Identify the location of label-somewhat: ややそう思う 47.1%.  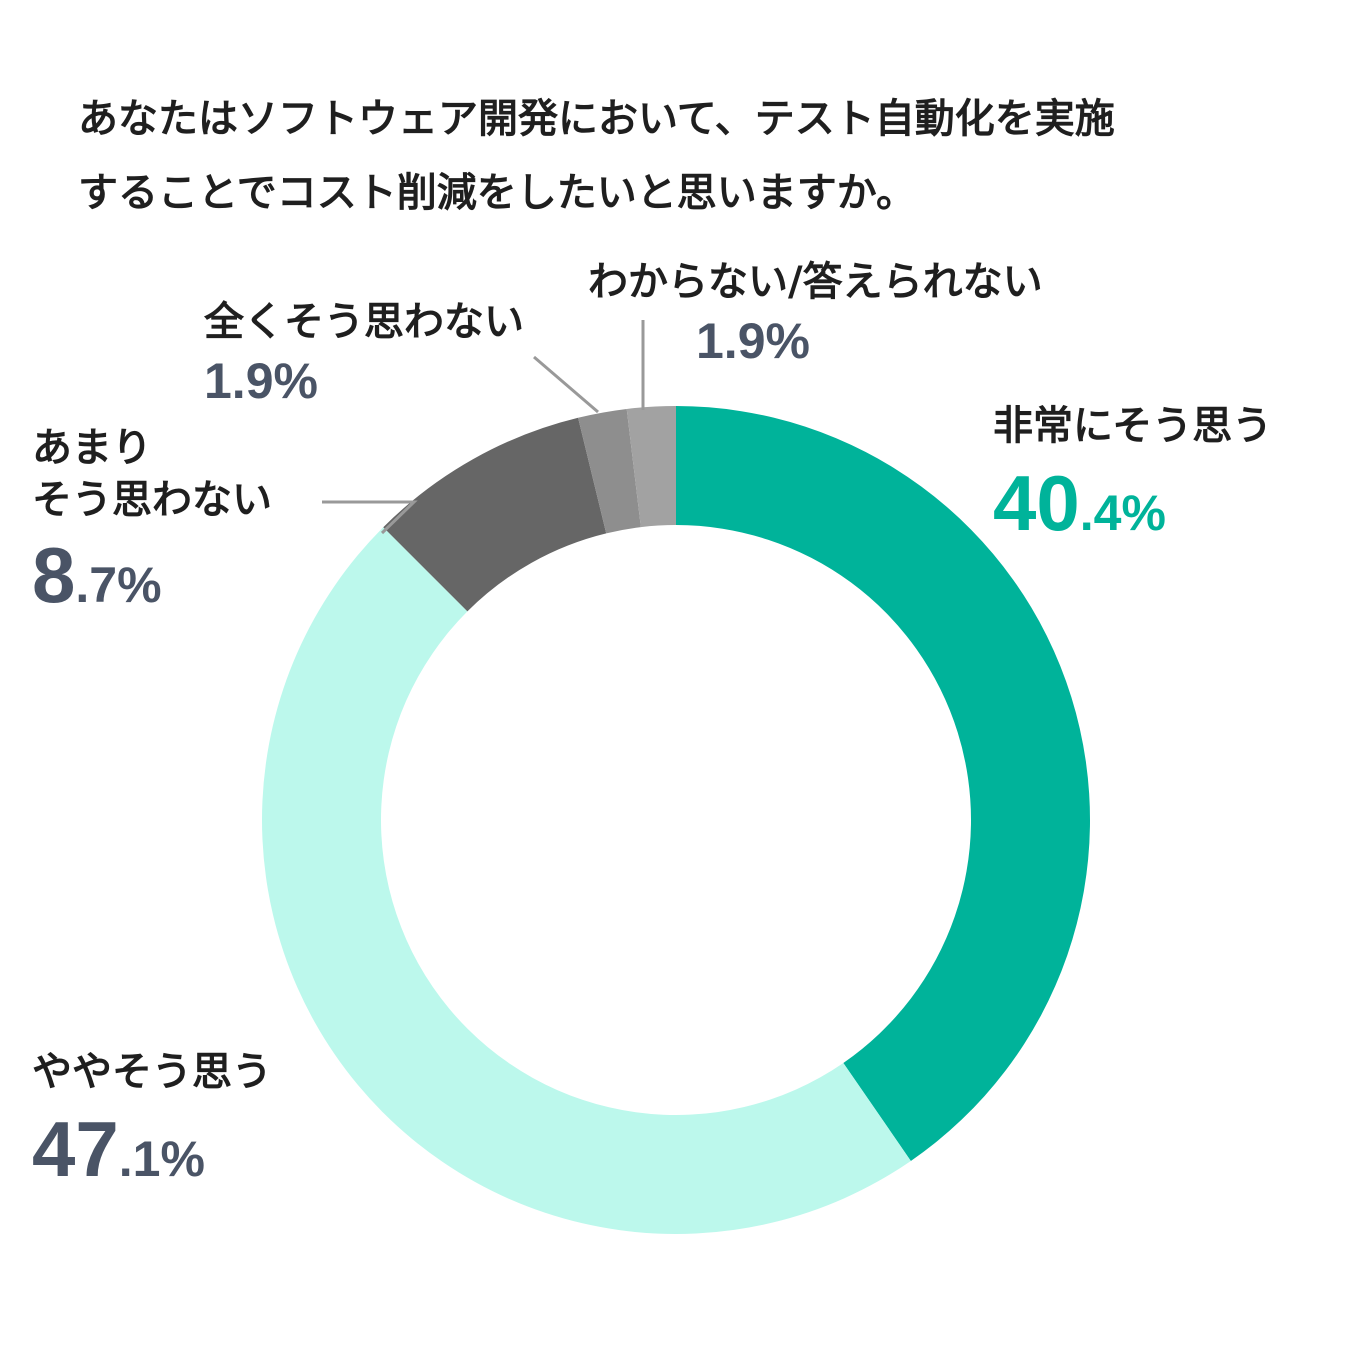
(152, 1117).